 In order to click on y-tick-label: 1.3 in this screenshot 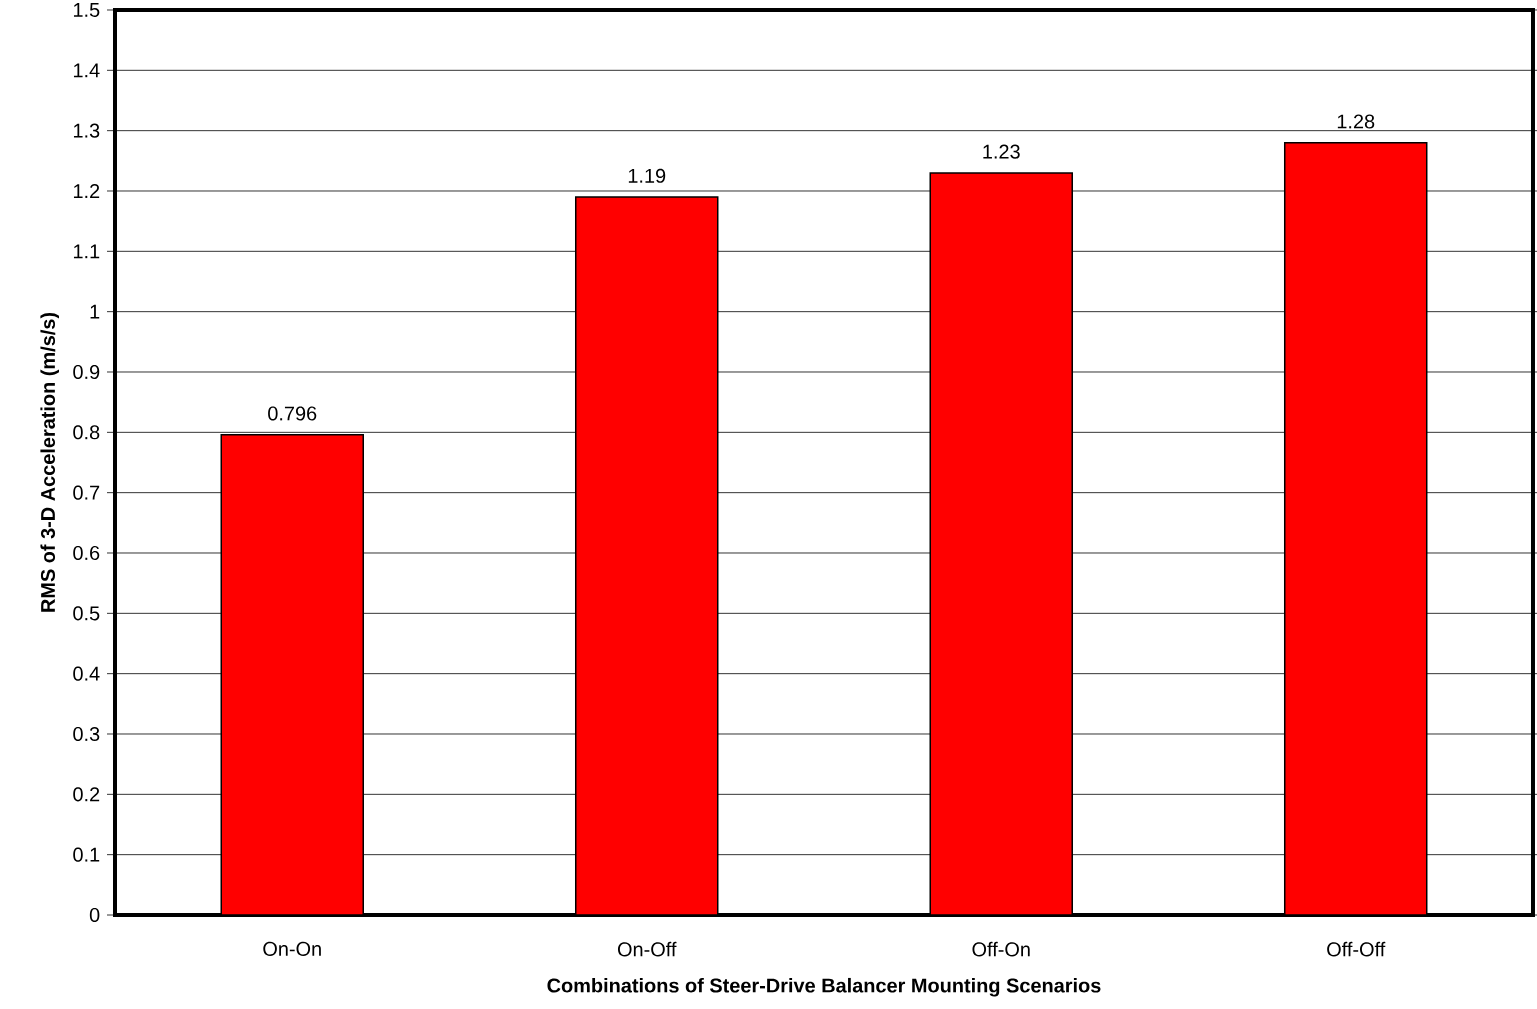, I will do `click(86, 130)`.